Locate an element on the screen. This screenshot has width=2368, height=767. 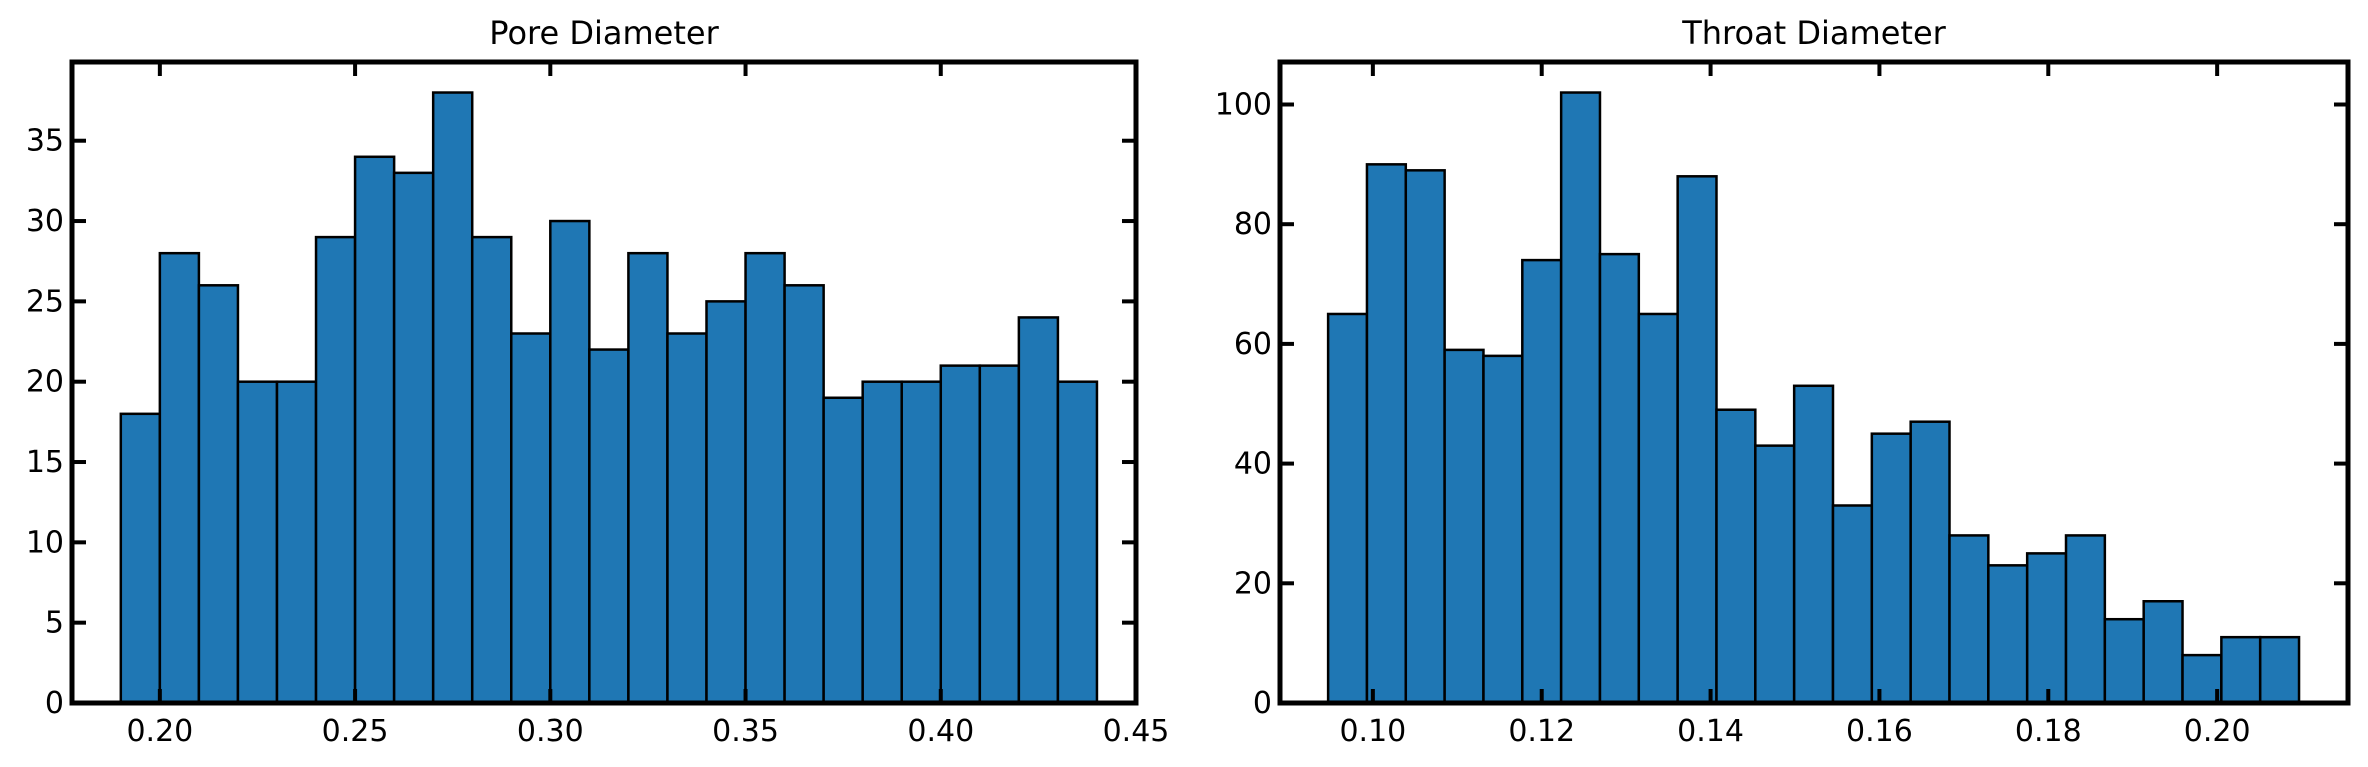
y-tick-label: 60 is located at coordinates (1253, 344).